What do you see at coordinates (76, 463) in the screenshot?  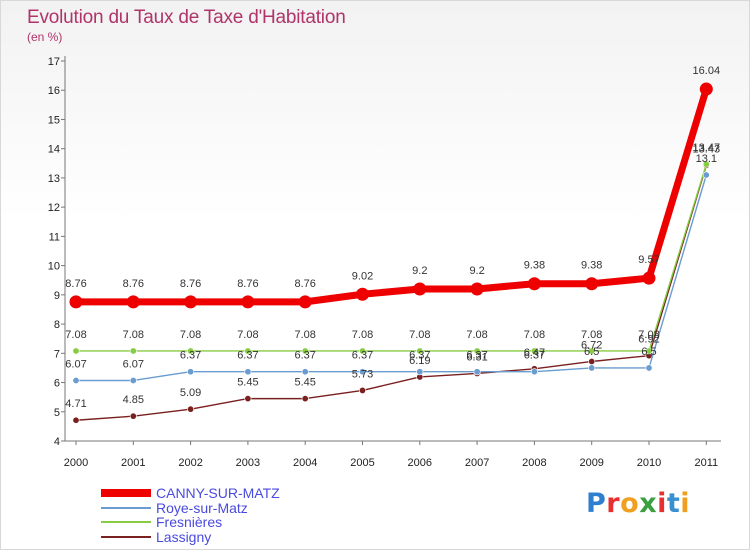 I see `x-tick-label: 2000` at bounding box center [76, 463].